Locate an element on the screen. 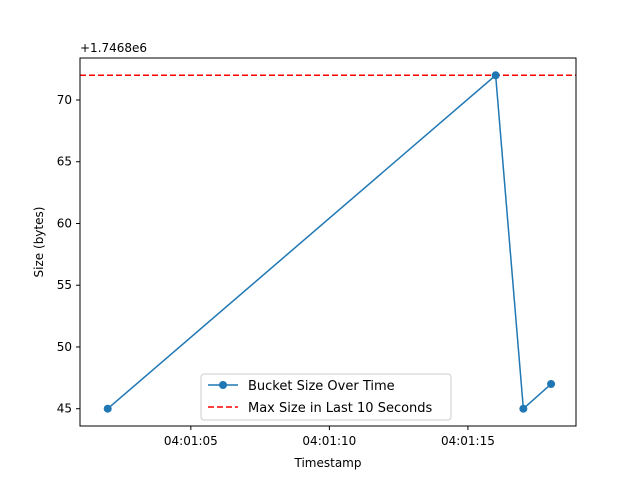  y-tick-label: 70 is located at coordinates (64, 100).